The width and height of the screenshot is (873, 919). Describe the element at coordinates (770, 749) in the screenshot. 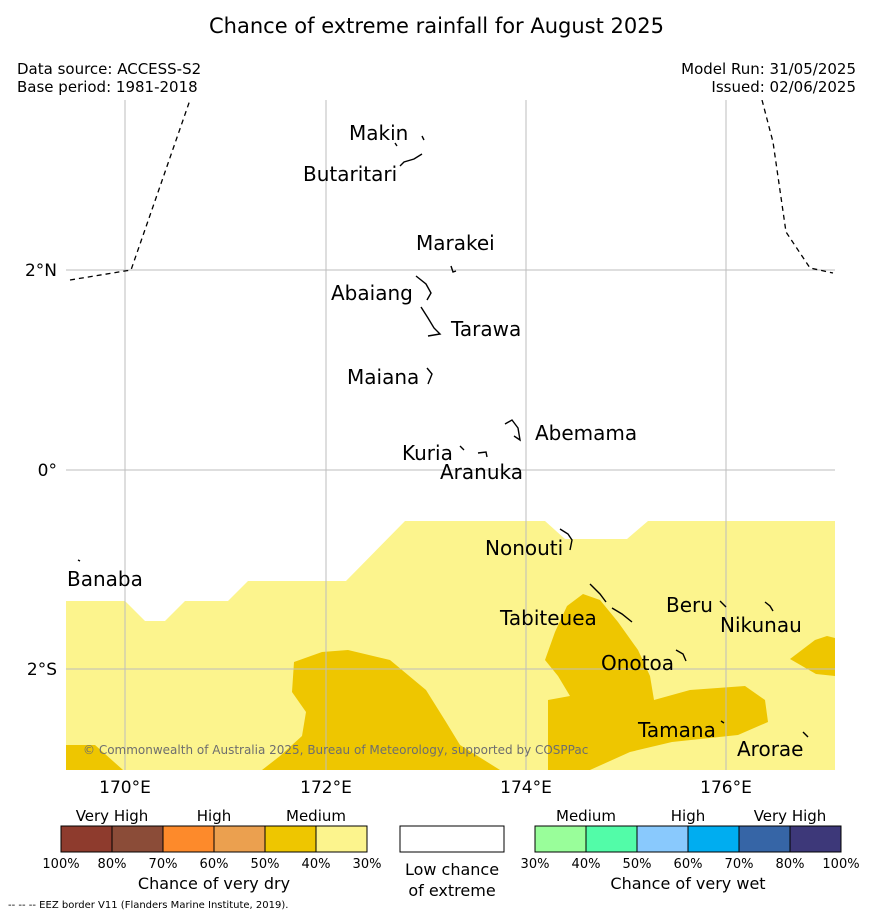

I see `island-label-arorae: Arorae` at that location.